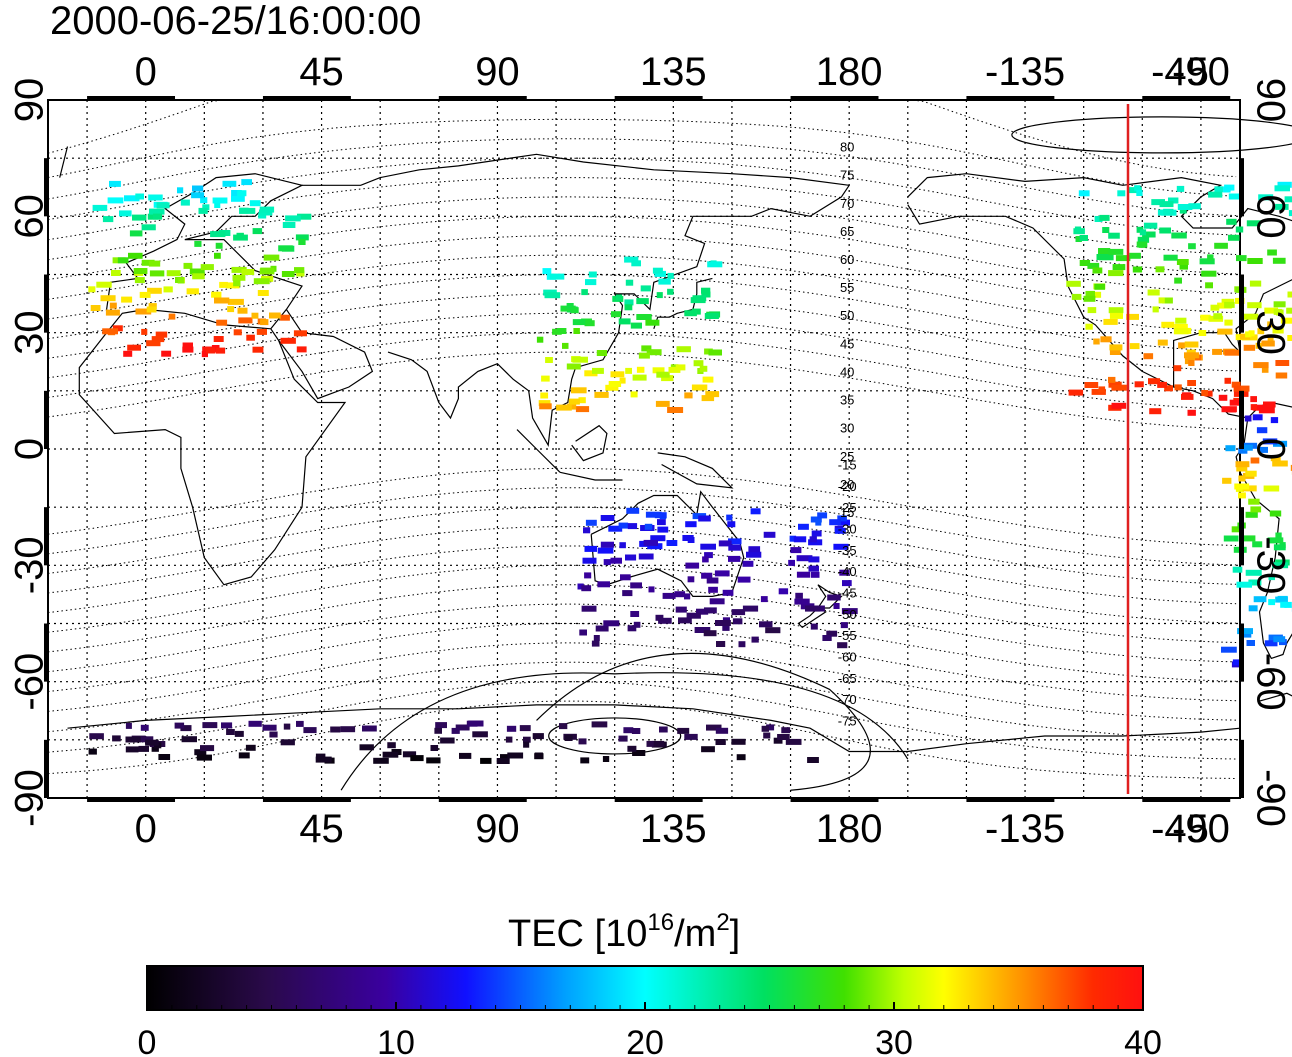 The width and height of the screenshot is (1292, 1057). What do you see at coordinates (847, 550) in the screenshot?
I see `contour-label: -35` at bounding box center [847, 550].